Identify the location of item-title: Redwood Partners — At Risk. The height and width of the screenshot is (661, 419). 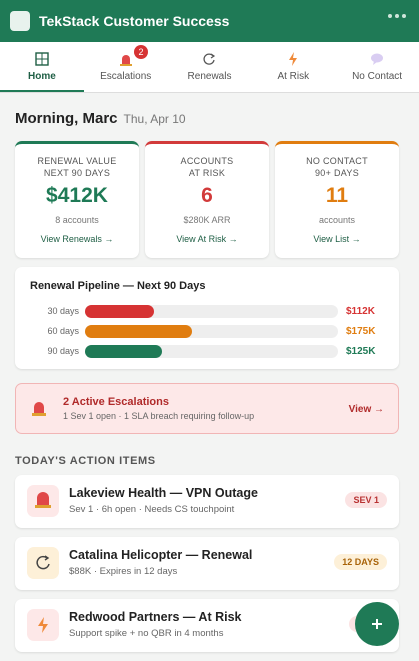
(155, 617).